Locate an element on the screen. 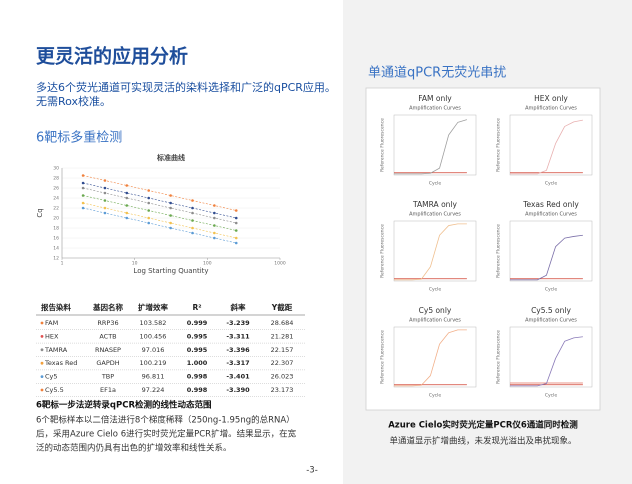 This screenshot has width=632, height=484. table-header: 报告染料 is located at coordinates (56, 307).